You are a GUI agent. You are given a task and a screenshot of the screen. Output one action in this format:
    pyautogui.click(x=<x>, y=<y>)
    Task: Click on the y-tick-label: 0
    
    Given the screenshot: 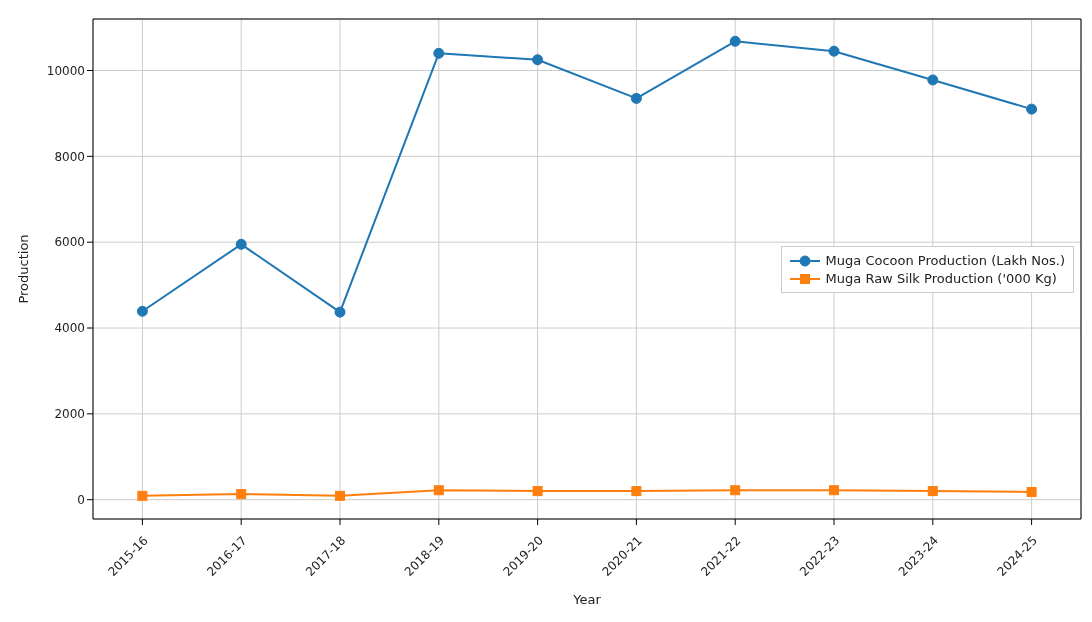 What is the action you would take?
    pyautogui.click(x=81, y=499)
    